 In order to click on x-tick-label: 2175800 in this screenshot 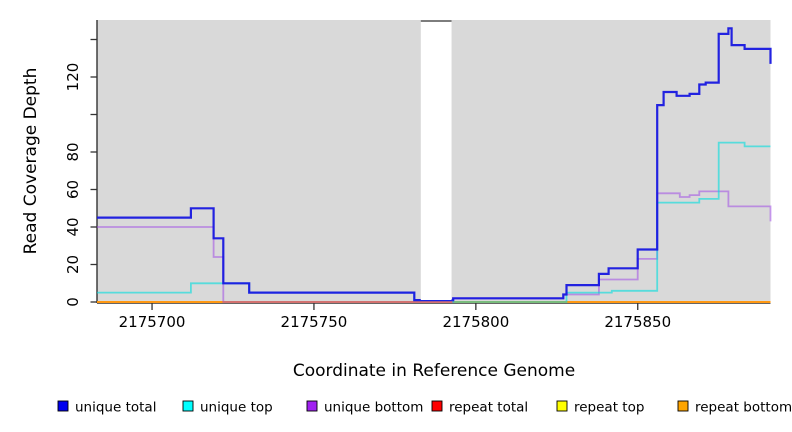, I will do `click(475, 322)`.